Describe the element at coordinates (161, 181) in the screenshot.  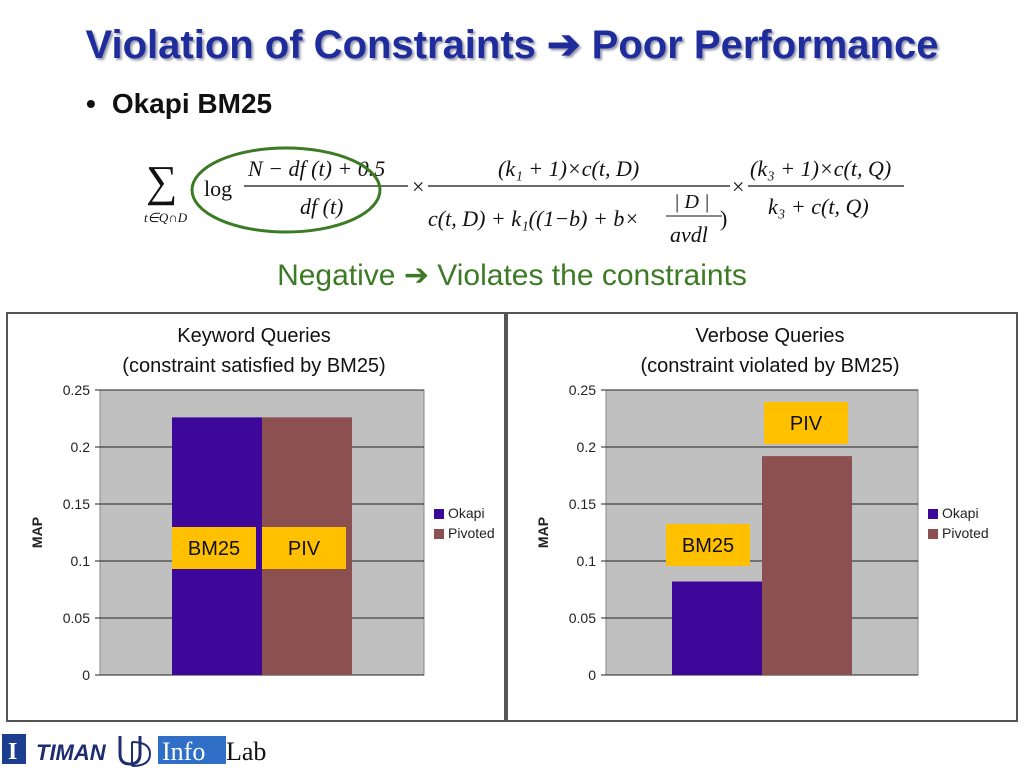
I see `sum-symbol: ∑` at that location.